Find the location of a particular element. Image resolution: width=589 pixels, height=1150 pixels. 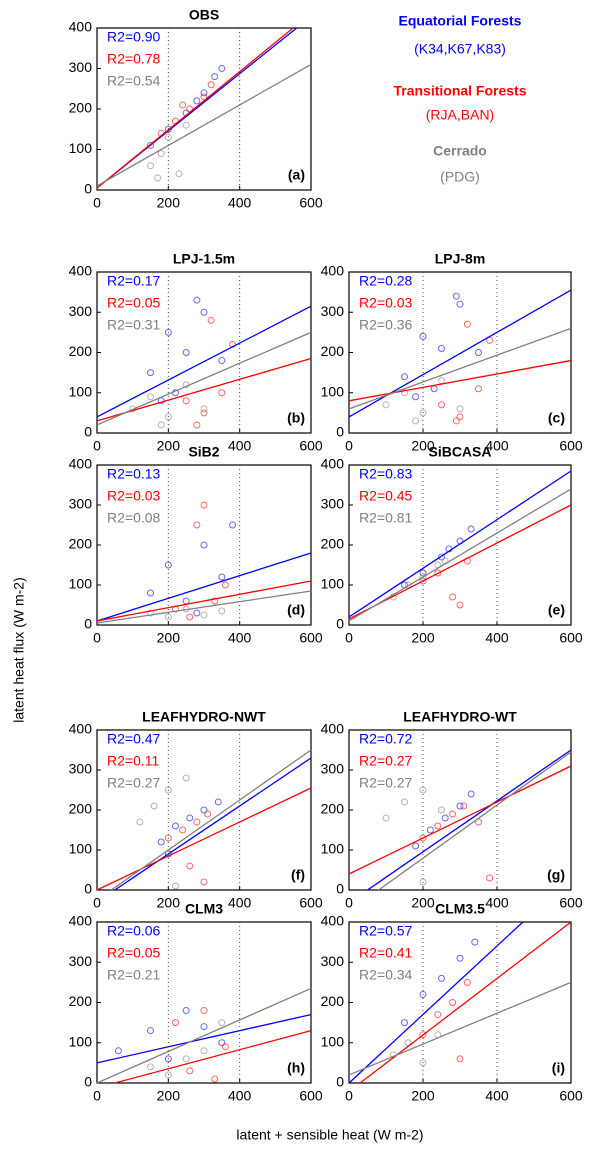

panel-title: LPJ-1.5m is located at coordinates (204, 259).